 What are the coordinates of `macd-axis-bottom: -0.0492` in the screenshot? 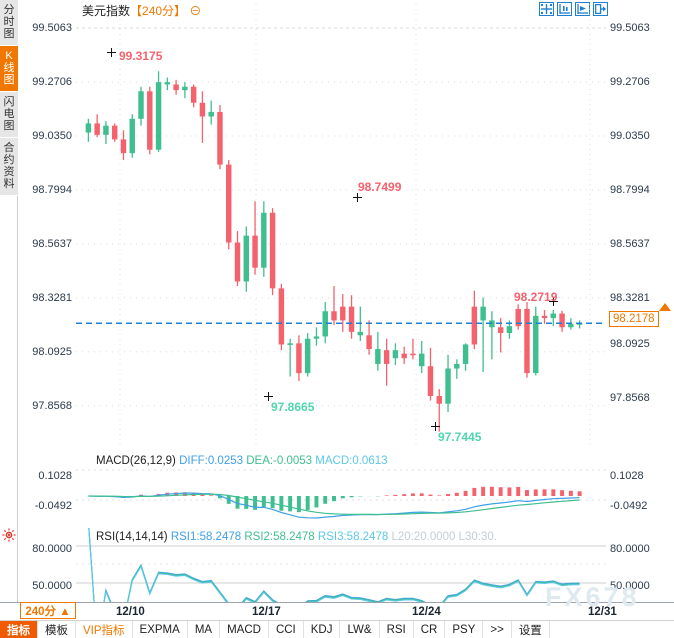 It's located at (53, 506).